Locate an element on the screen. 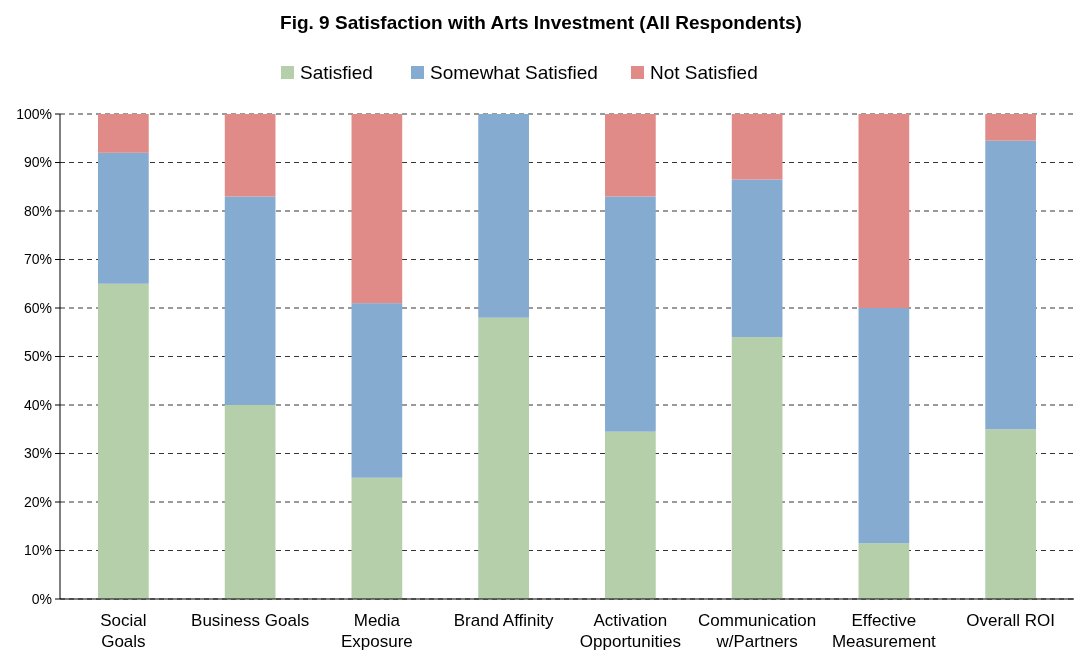 The width and height of the screenshot is (1082, 657). y-tick-label: 100% is located at coordinates (34, 113).